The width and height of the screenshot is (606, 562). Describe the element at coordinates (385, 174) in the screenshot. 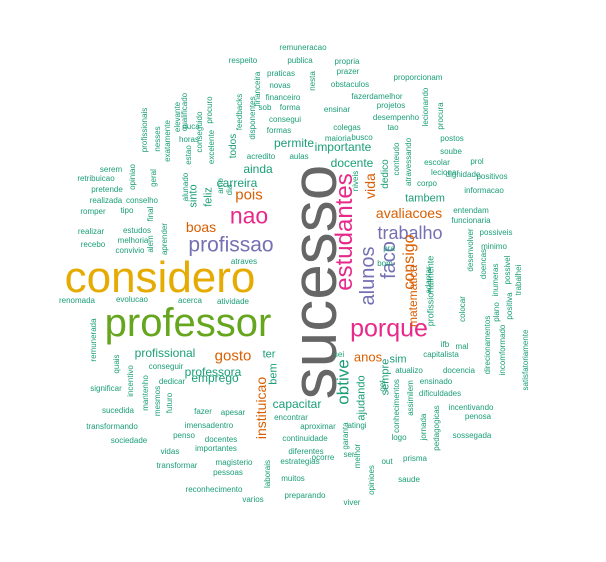

I see `word-dedico: dedico` at that location.